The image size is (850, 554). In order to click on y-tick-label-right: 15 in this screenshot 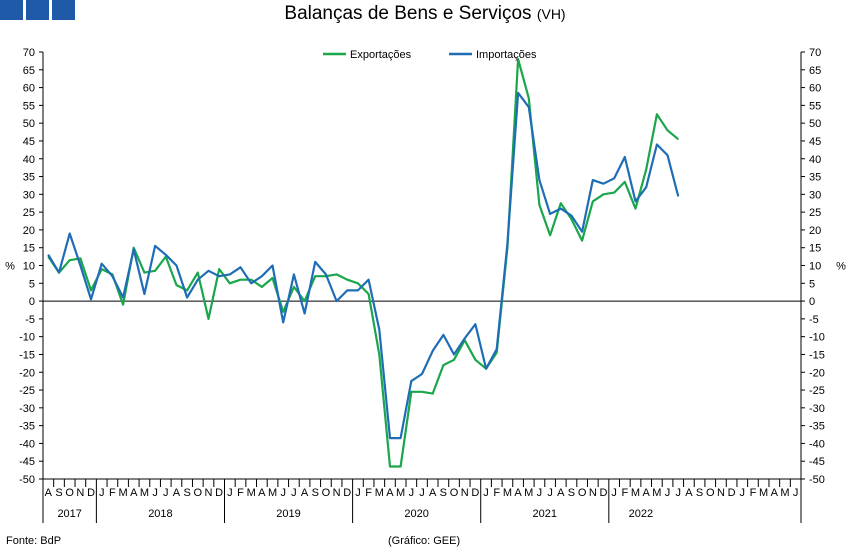, I will do `click(815, 249)`.